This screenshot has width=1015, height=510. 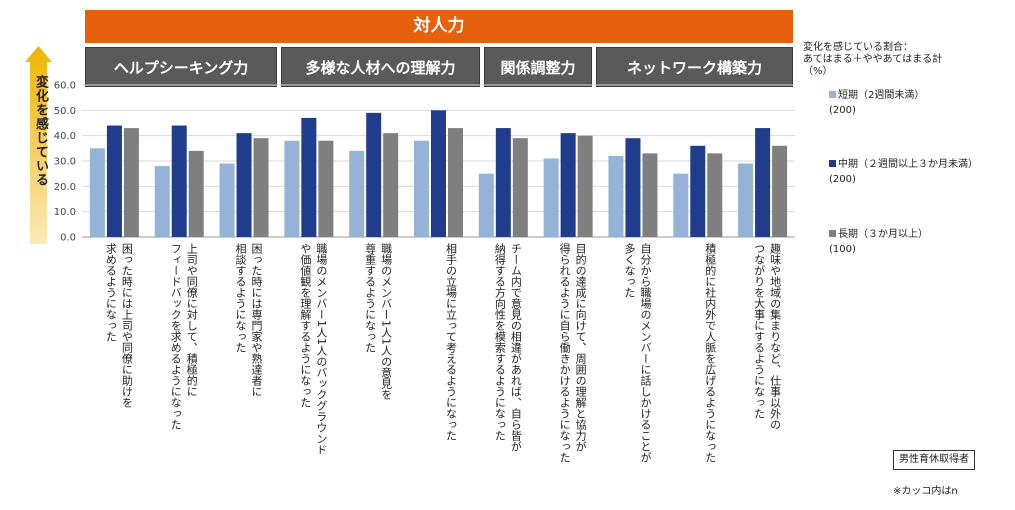 What do you see at coordinates (65, 212) in the screenshot?
I see `y-tick-label: 10.0` at bounding box center [65, 212].